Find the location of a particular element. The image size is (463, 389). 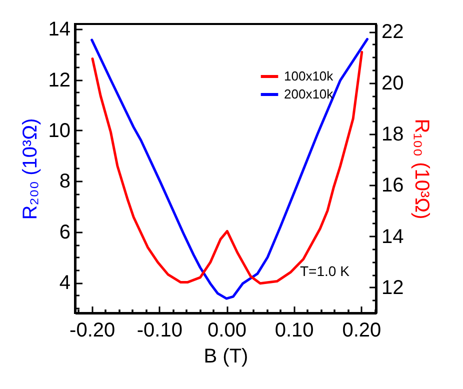

legend-label: 200x10k is located at coordinates (309, 94).